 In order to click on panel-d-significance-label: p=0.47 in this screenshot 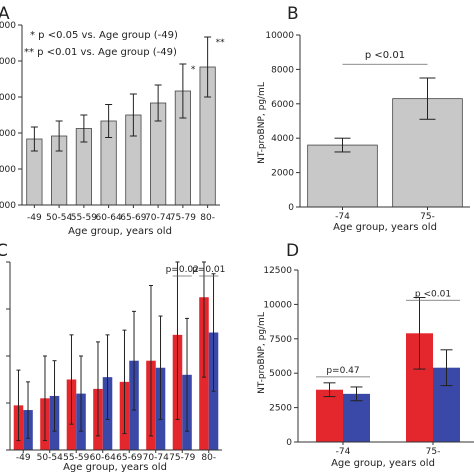, I will do `click(342, 371)`.